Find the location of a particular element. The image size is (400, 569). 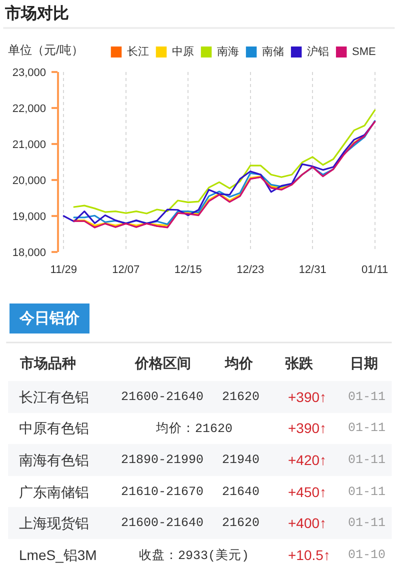

x-tick-label: 12/07 is located at coordinates (126, 270).